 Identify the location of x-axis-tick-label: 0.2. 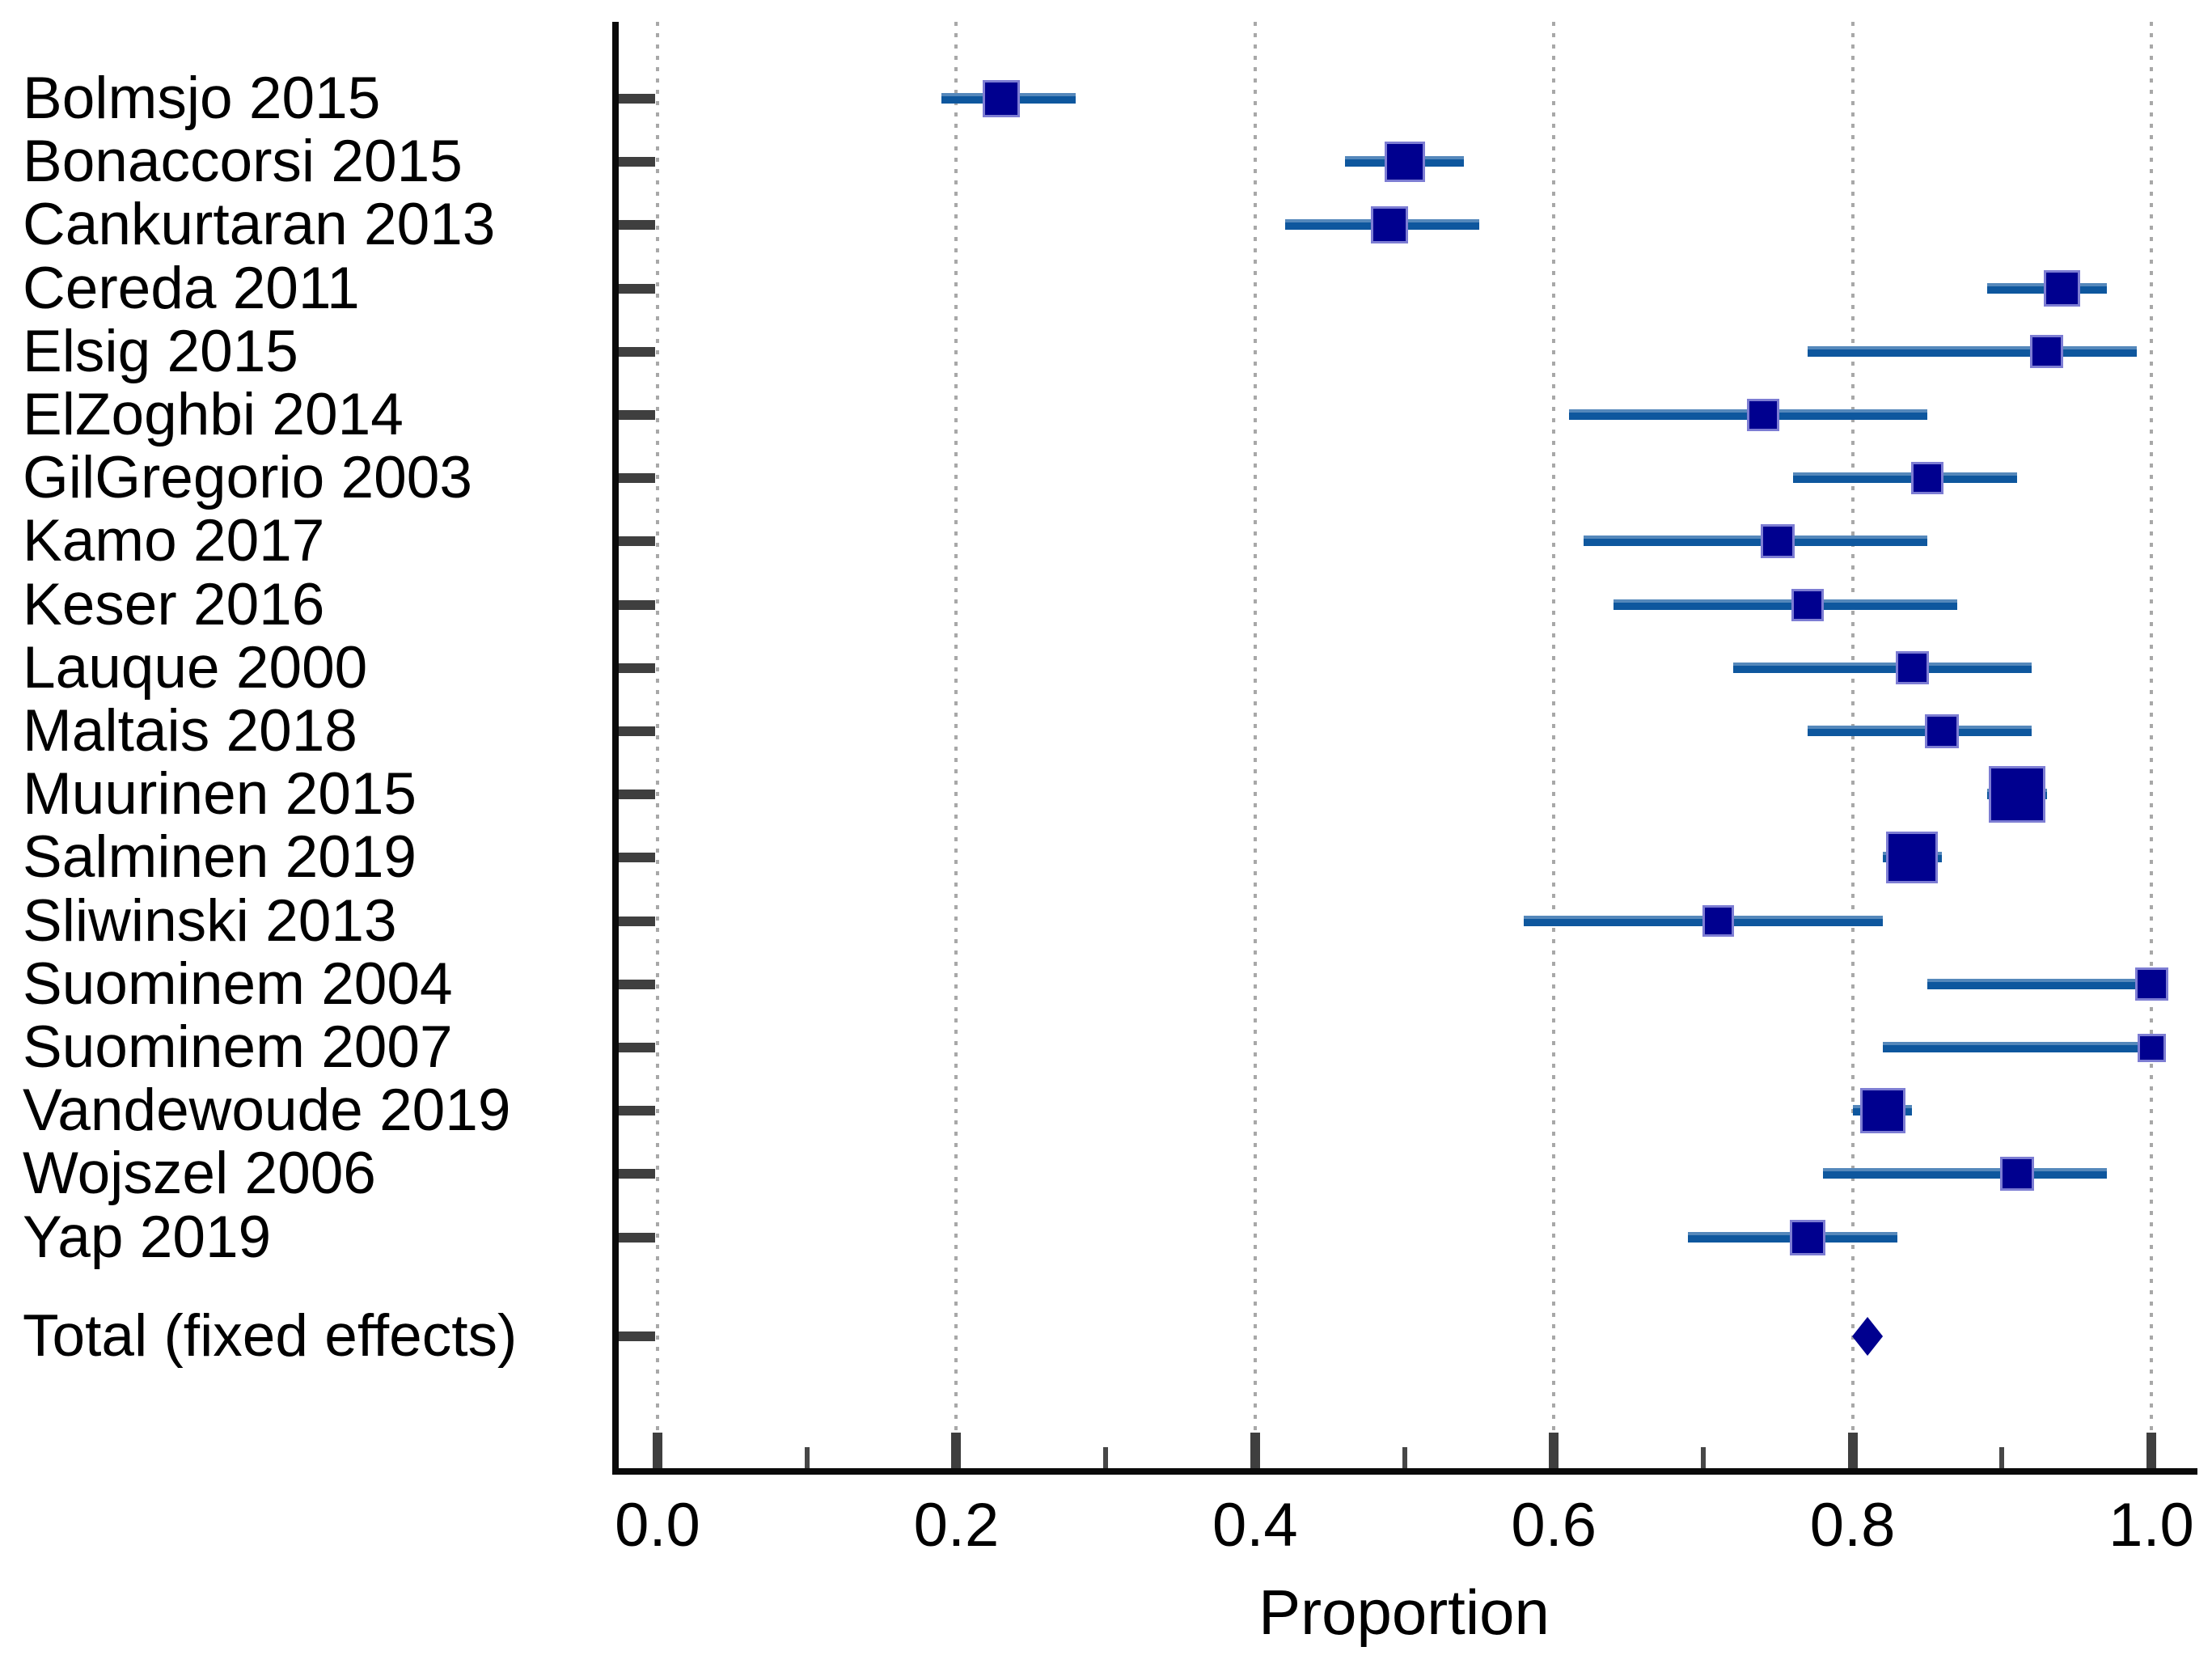
(956, 1525).